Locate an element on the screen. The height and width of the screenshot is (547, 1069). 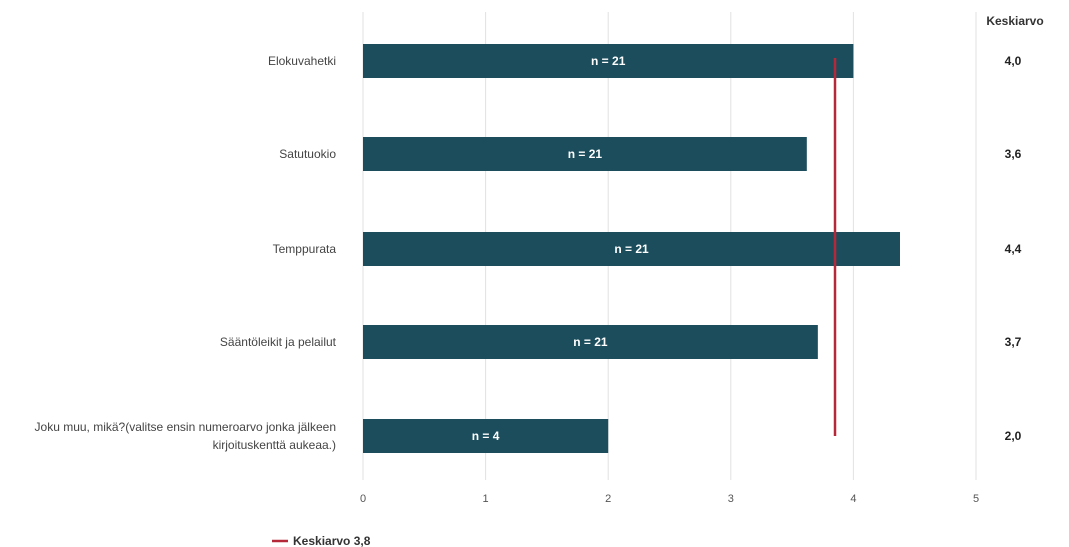
bar-count-label: n = 4 is located at coordinates (486, 436).